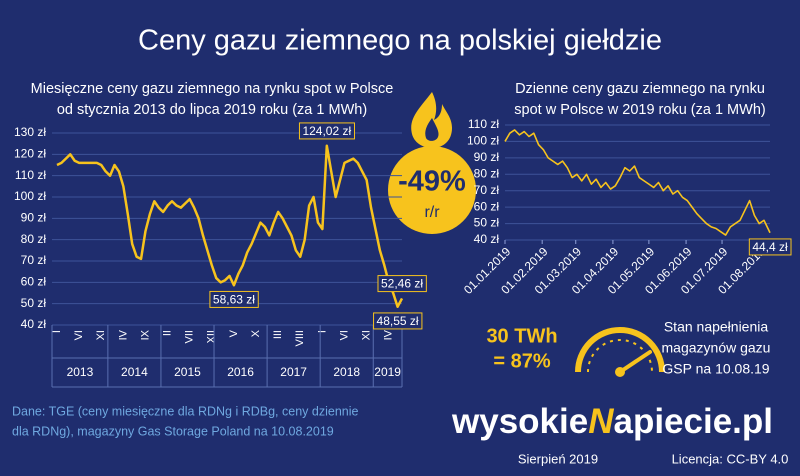 This screenshot has height=476, width=800. Describe the element at coordinates (145, 334) in the screenshot. I see `x-tick-label: IX` at that location.